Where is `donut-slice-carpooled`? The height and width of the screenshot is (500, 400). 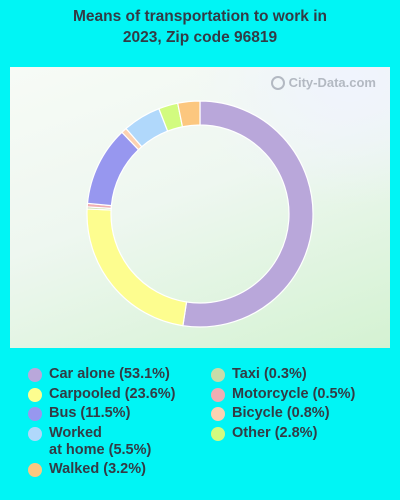 donut-slice-carpooled is located at coordinates (137, 267).